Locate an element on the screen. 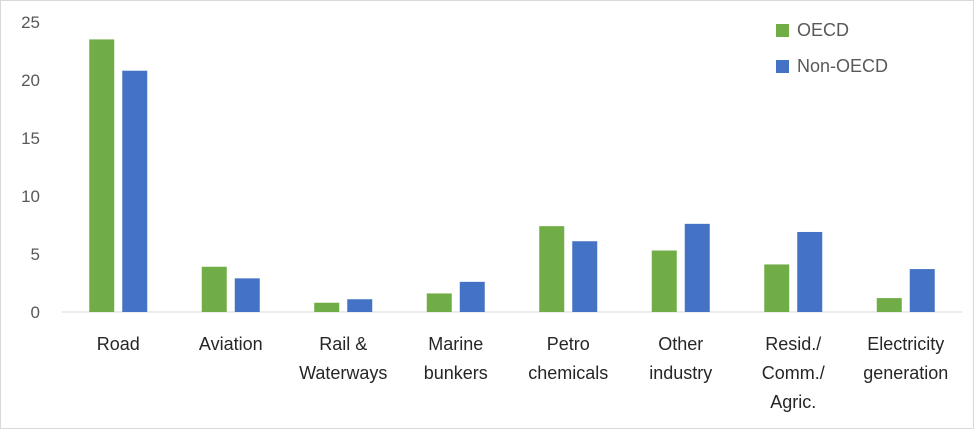 This screenshot has width=974, height=429. legend-label: Non-OECD is located at coordinates (842, 66).